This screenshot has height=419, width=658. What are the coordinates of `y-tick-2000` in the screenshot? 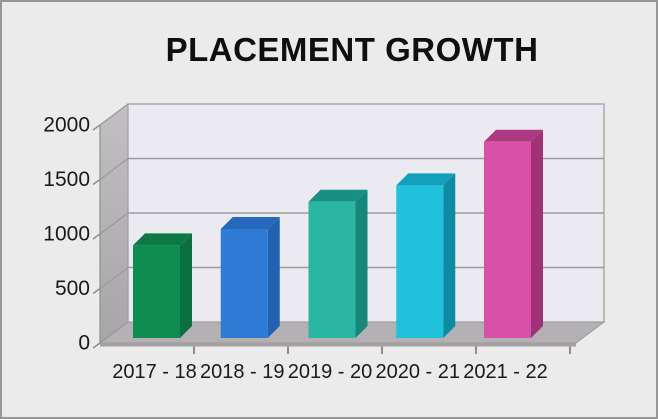 It's located at (96, 127).